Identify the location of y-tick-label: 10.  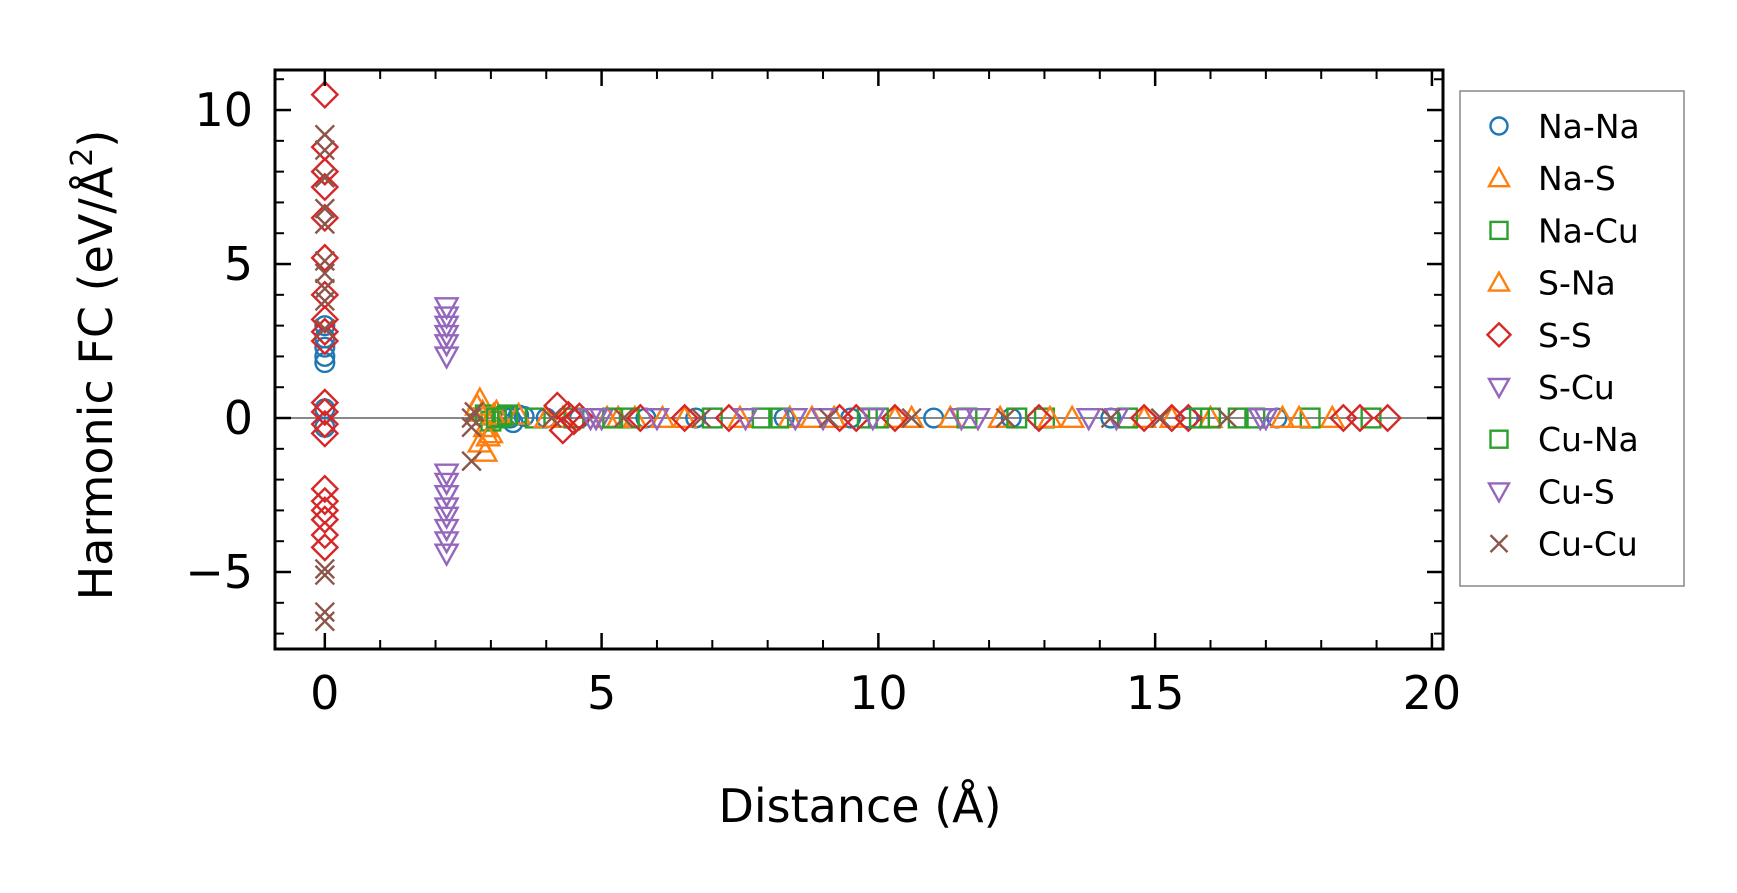
(223, 110).